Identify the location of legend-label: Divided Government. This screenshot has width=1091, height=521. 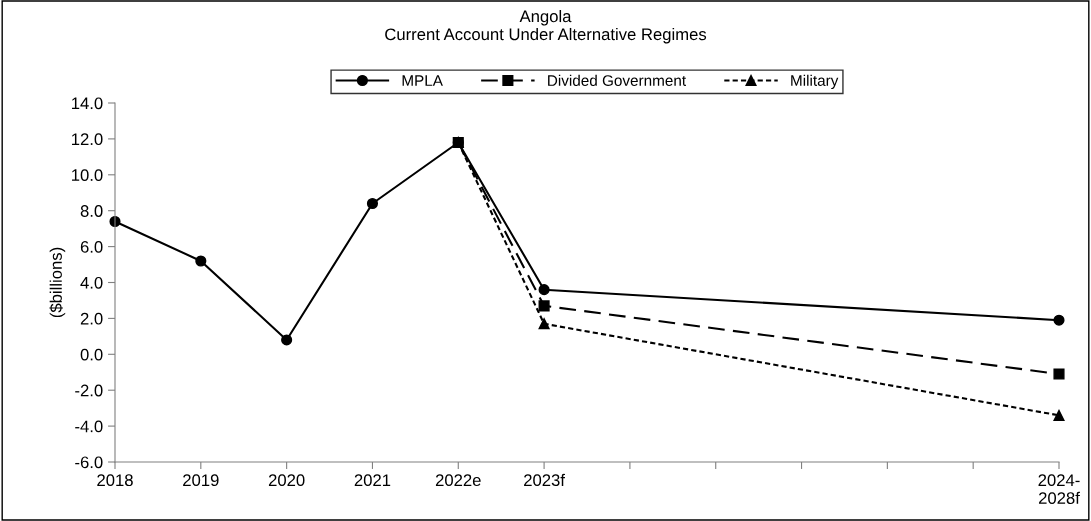
(617, 80).